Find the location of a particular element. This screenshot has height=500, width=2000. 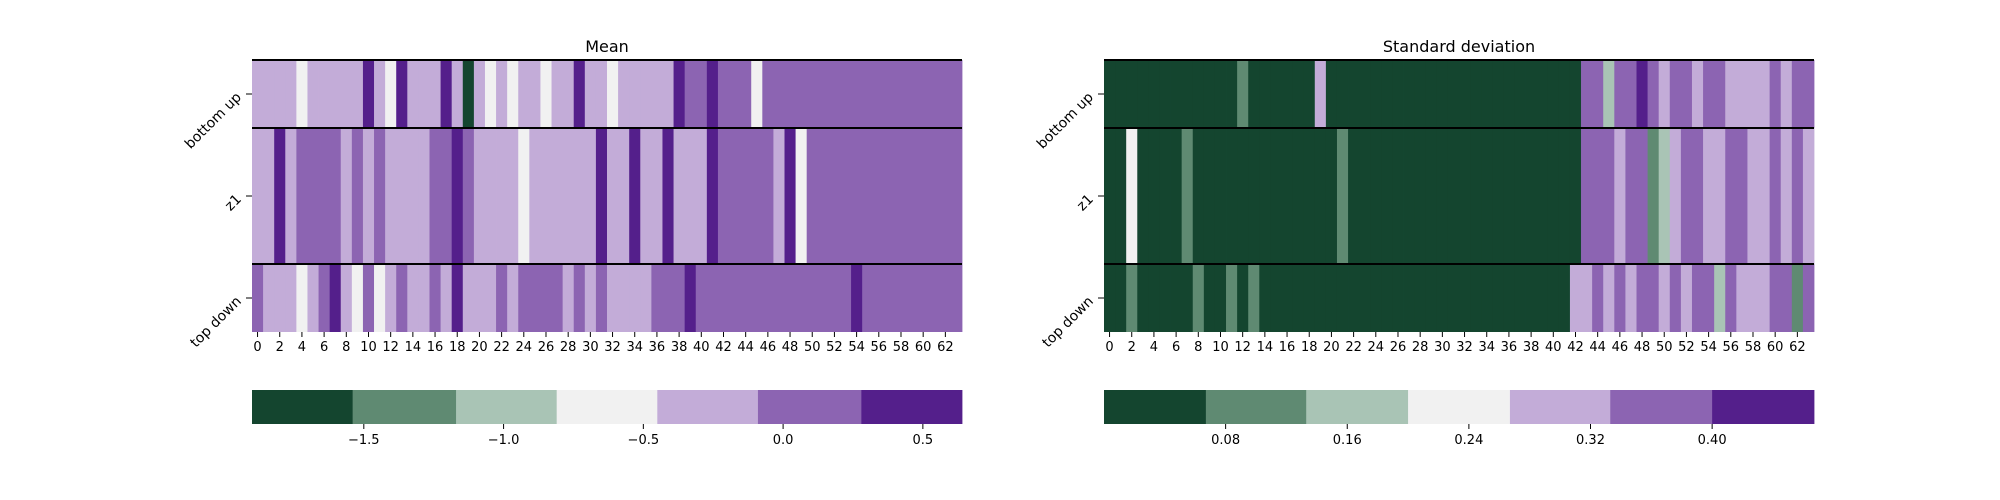

mean-colorbar-tick-label: −0.5 is located at coordinates (644, 440).